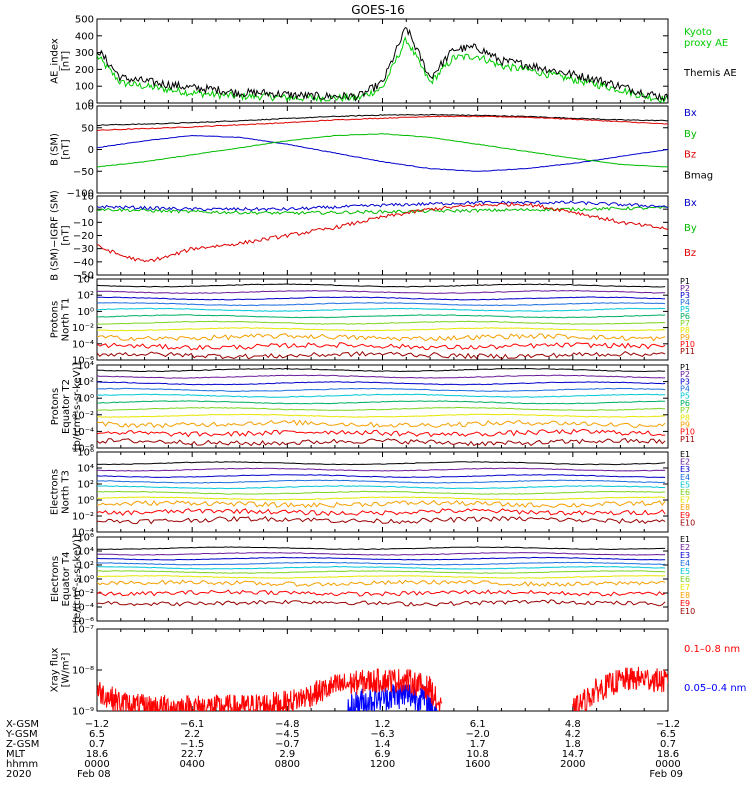 The height and width of the screenshot is (800, 750). What do you see at coordinates (478, 754) in the screenshot?
I see `footer-cell: 10.8` at bounding box center [478, 754].